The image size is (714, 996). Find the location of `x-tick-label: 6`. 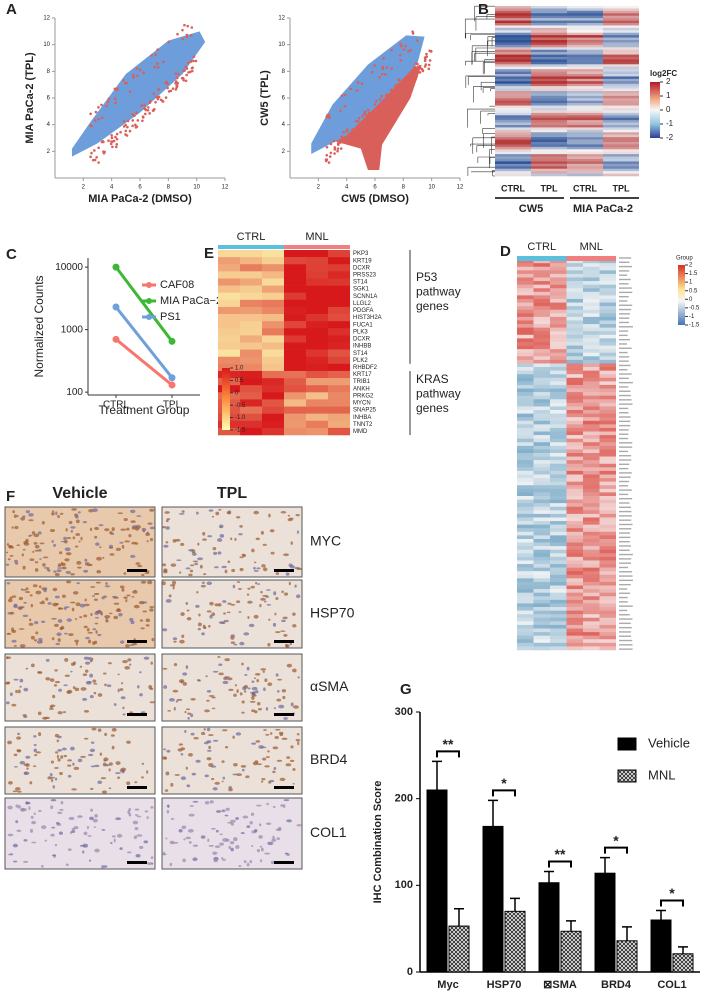

x-tick-label: 6 is located at coordinates (140, 188).